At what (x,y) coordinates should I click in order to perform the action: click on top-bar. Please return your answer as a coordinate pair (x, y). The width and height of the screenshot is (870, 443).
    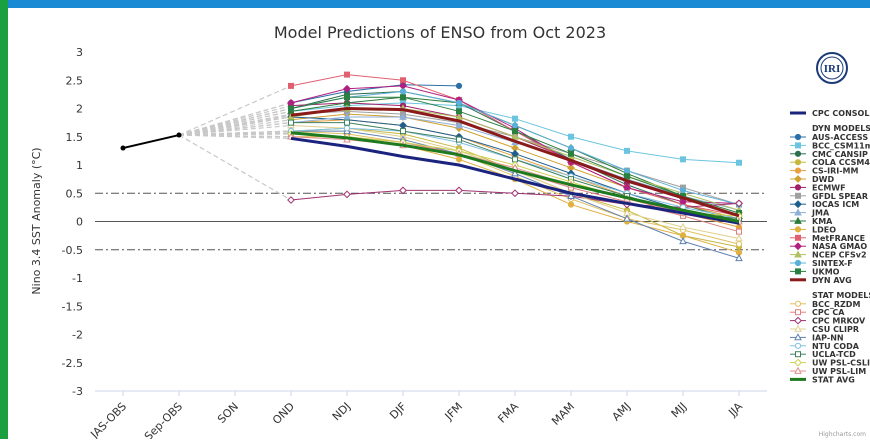
    Looking at the image, I should click on (435, 4).